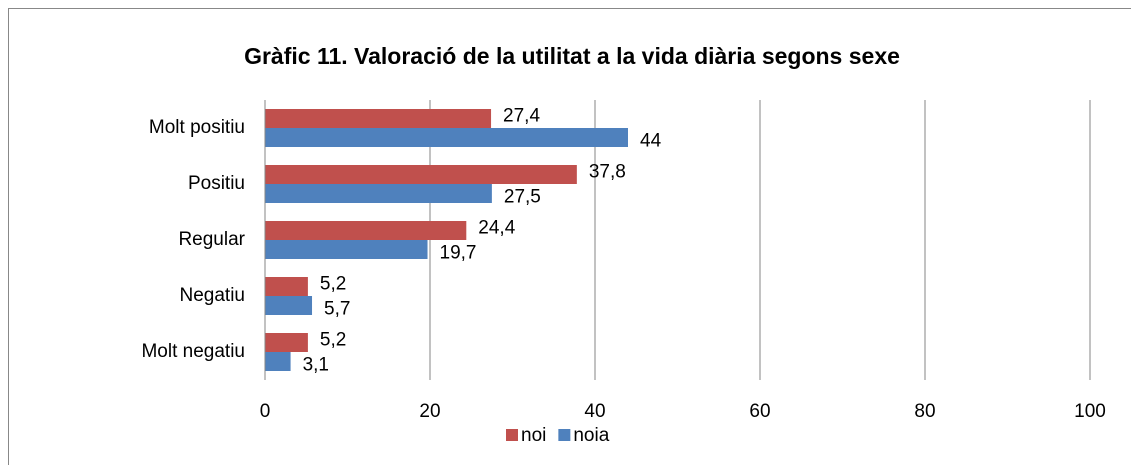  Describe the element at coordinates (591, 435) in the screenshot. I see `legend-label: noia` at that location.